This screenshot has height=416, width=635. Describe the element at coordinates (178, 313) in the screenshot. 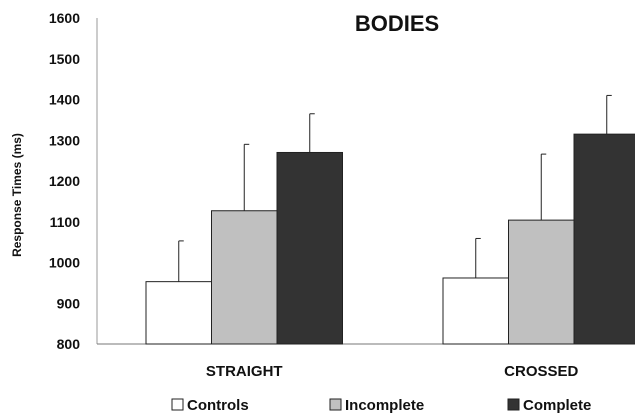

I see `bar-controls-straight` at that location.